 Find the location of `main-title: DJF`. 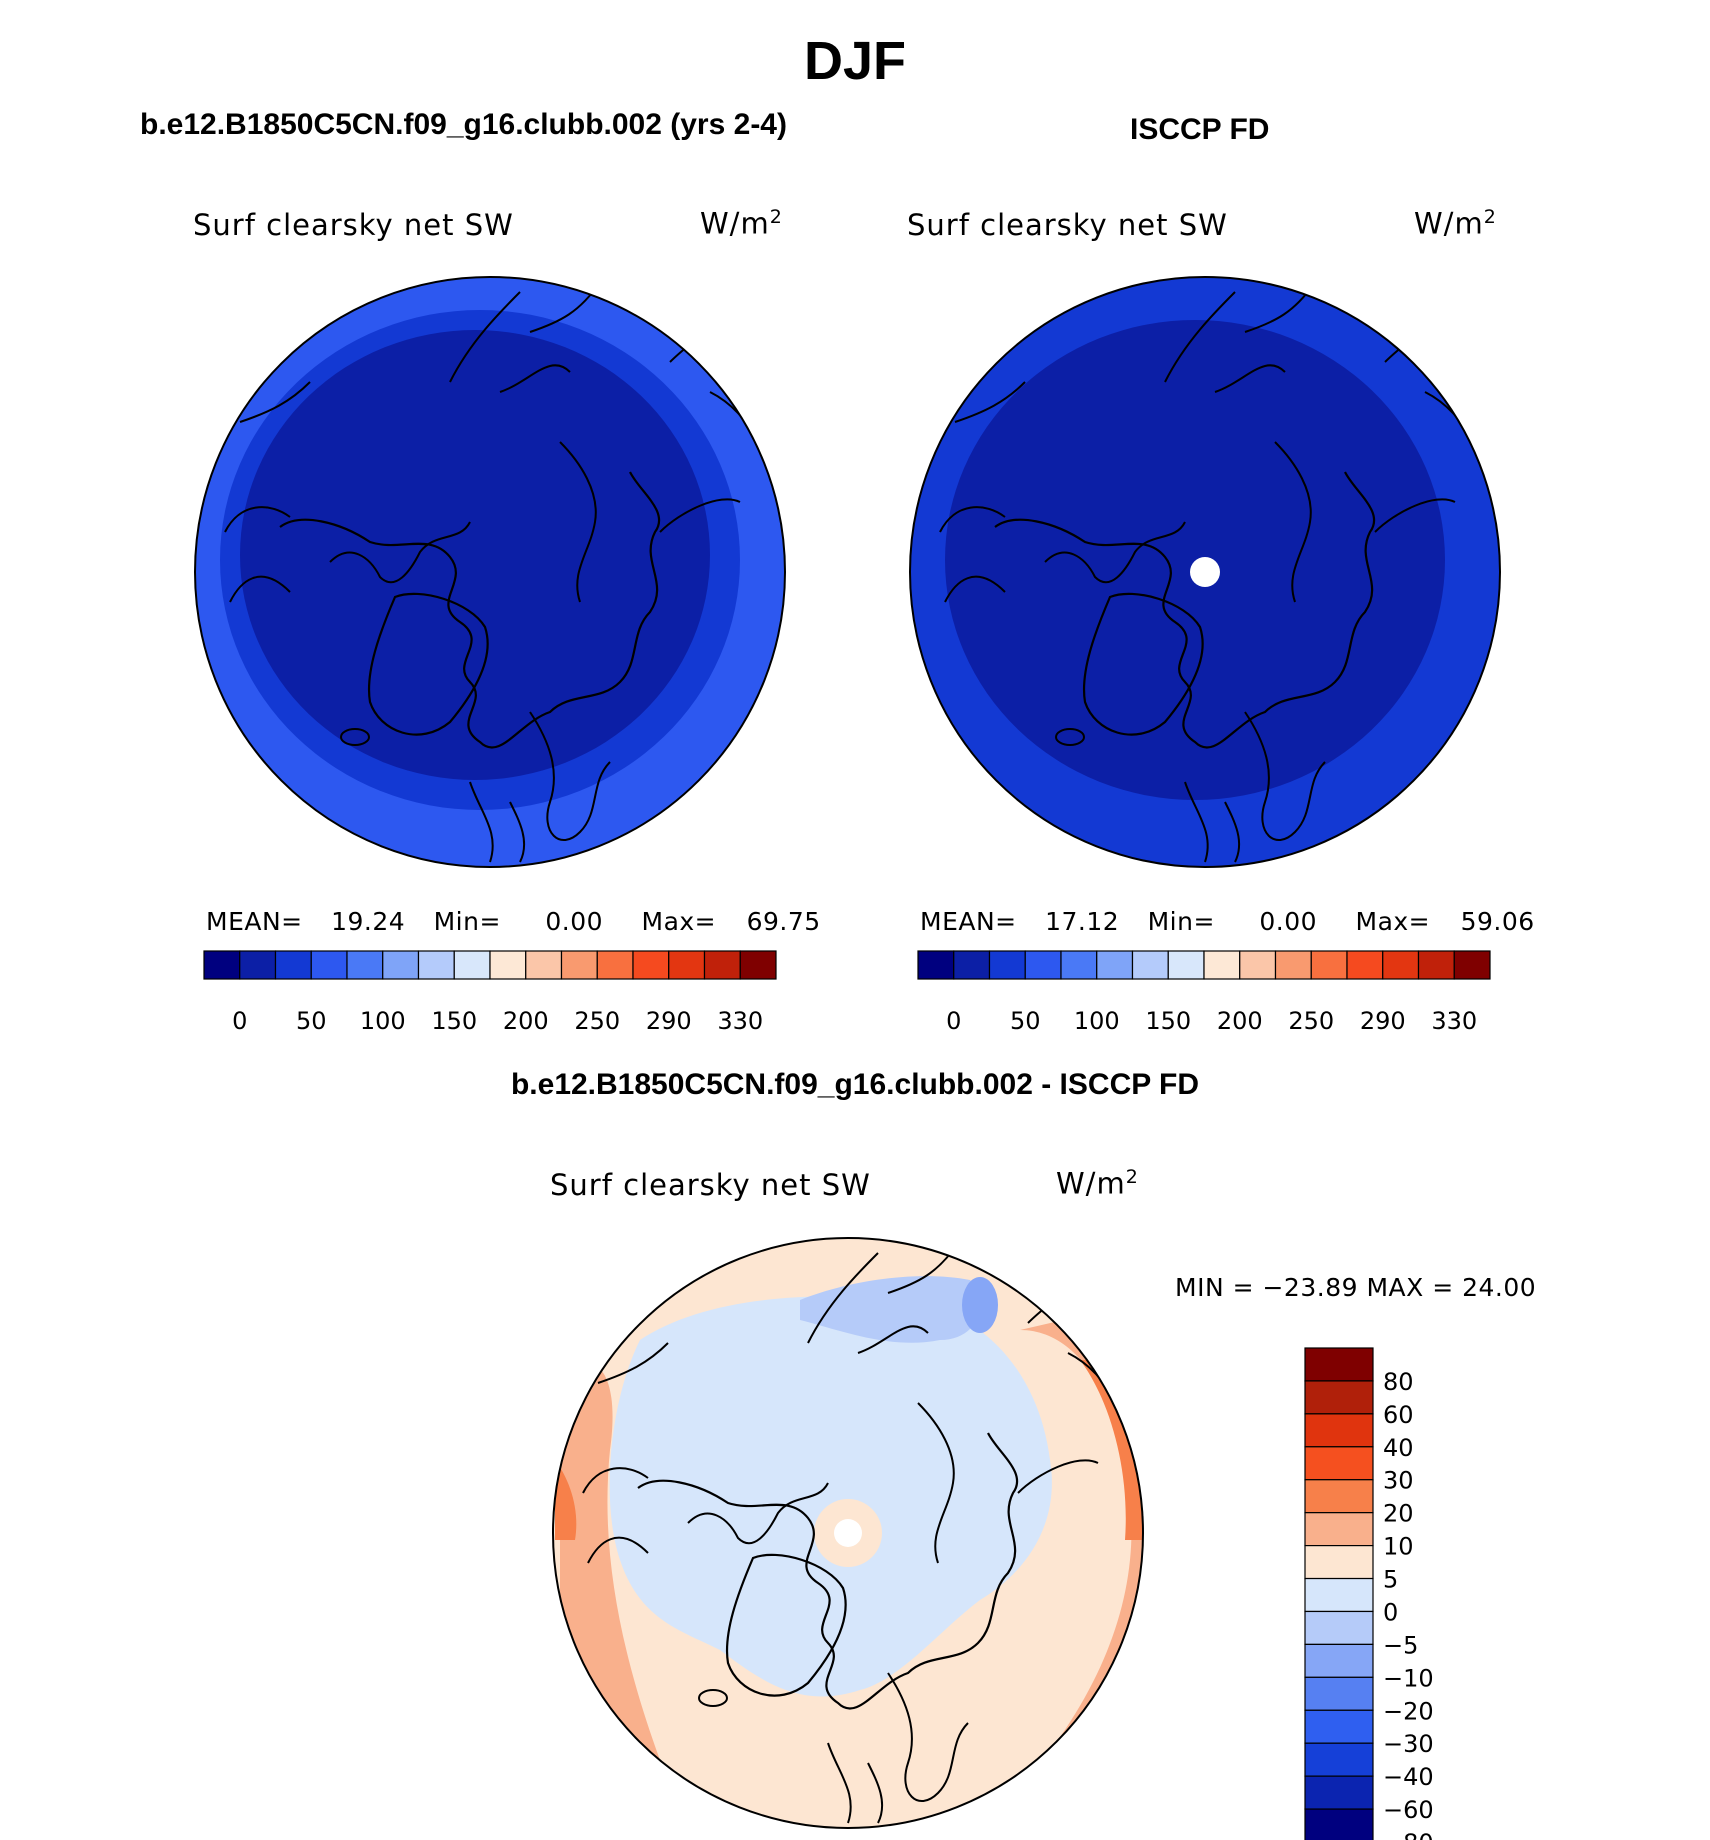

main-title: DJF is located at coordinates (854, 61).